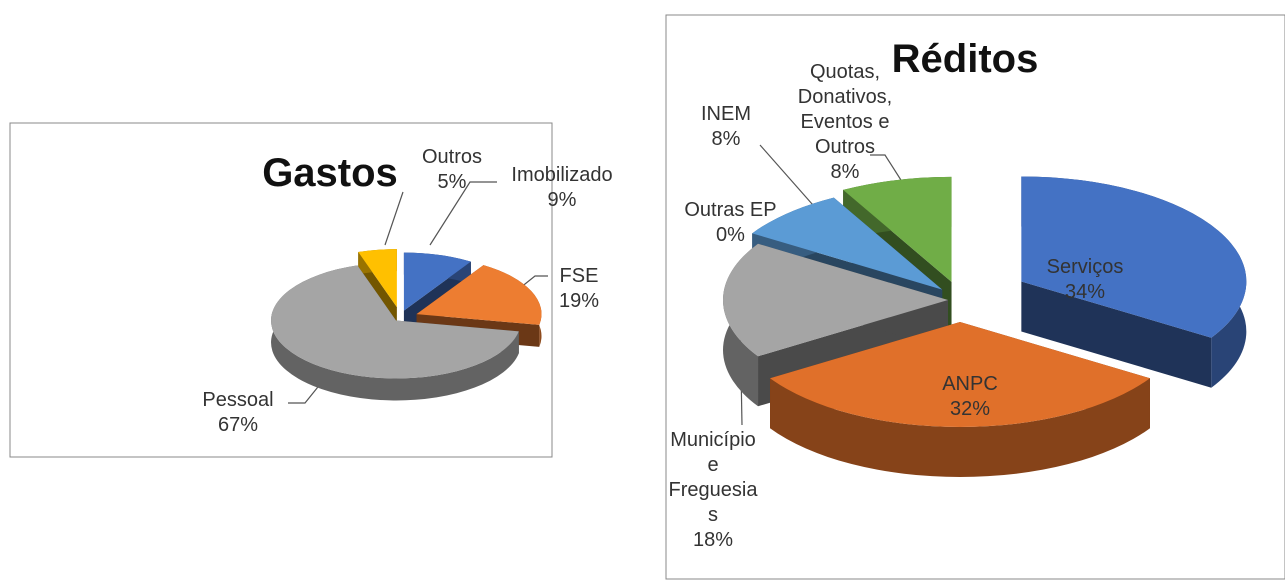  What do you see at coordinates (452, 169) in the screenshot?
I see `slice-label: Outros 5%` at bounding box center [452, 169].